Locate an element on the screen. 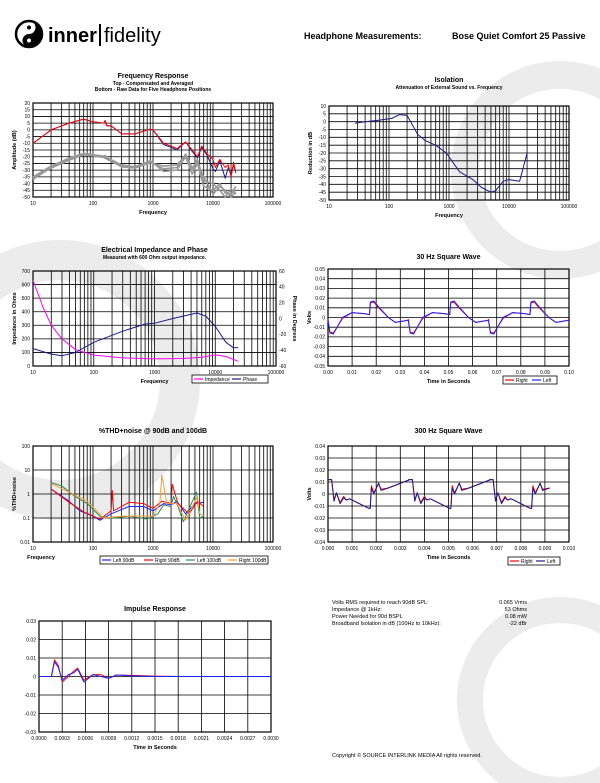  chart-title: 300 Hz Square Wave is located at coordinates (449, 431).